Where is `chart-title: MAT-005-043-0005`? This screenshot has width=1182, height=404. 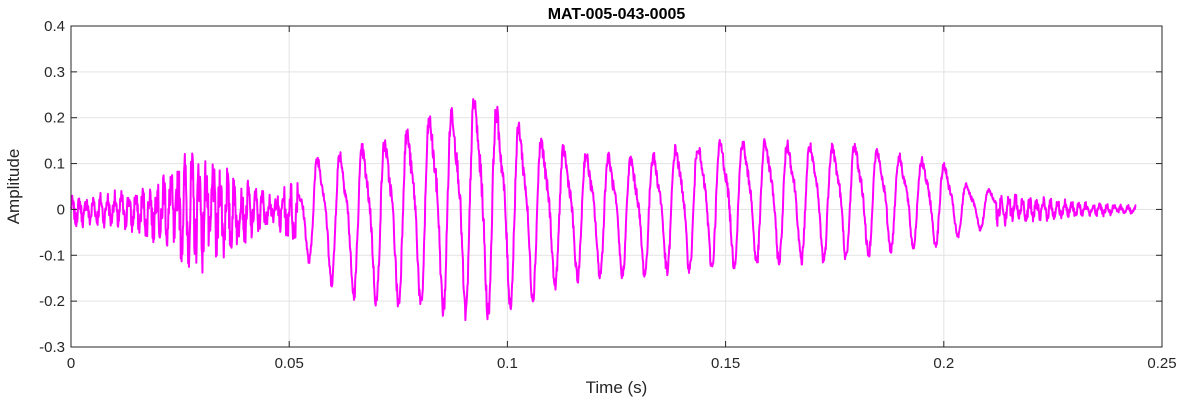 chart-title: MAT-005-043-0005 is located at coordinates (617, 14).